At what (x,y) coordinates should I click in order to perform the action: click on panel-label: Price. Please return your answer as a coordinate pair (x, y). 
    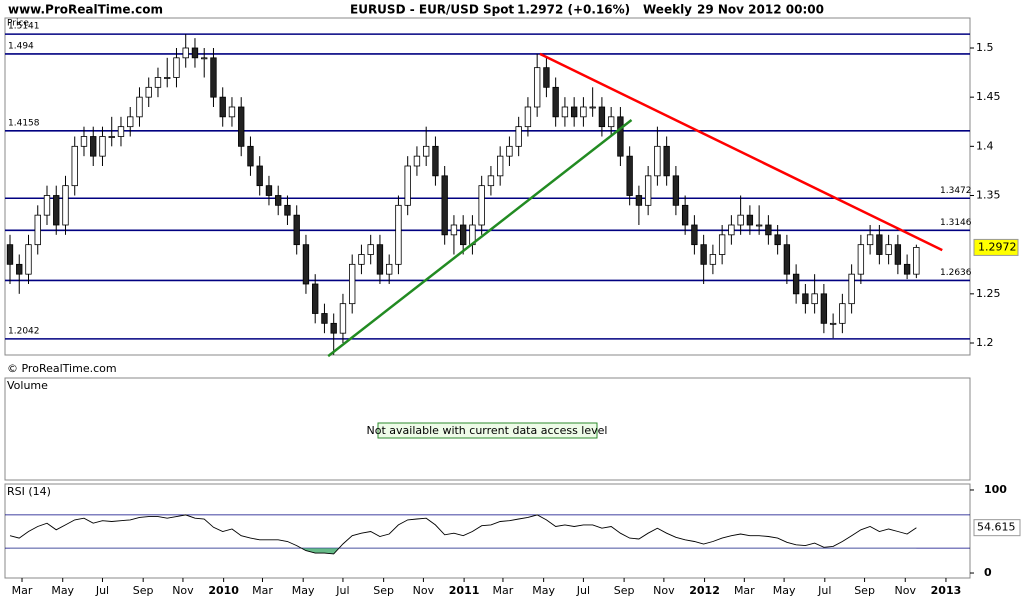
    Looking at the image, I should click on (18, 24).